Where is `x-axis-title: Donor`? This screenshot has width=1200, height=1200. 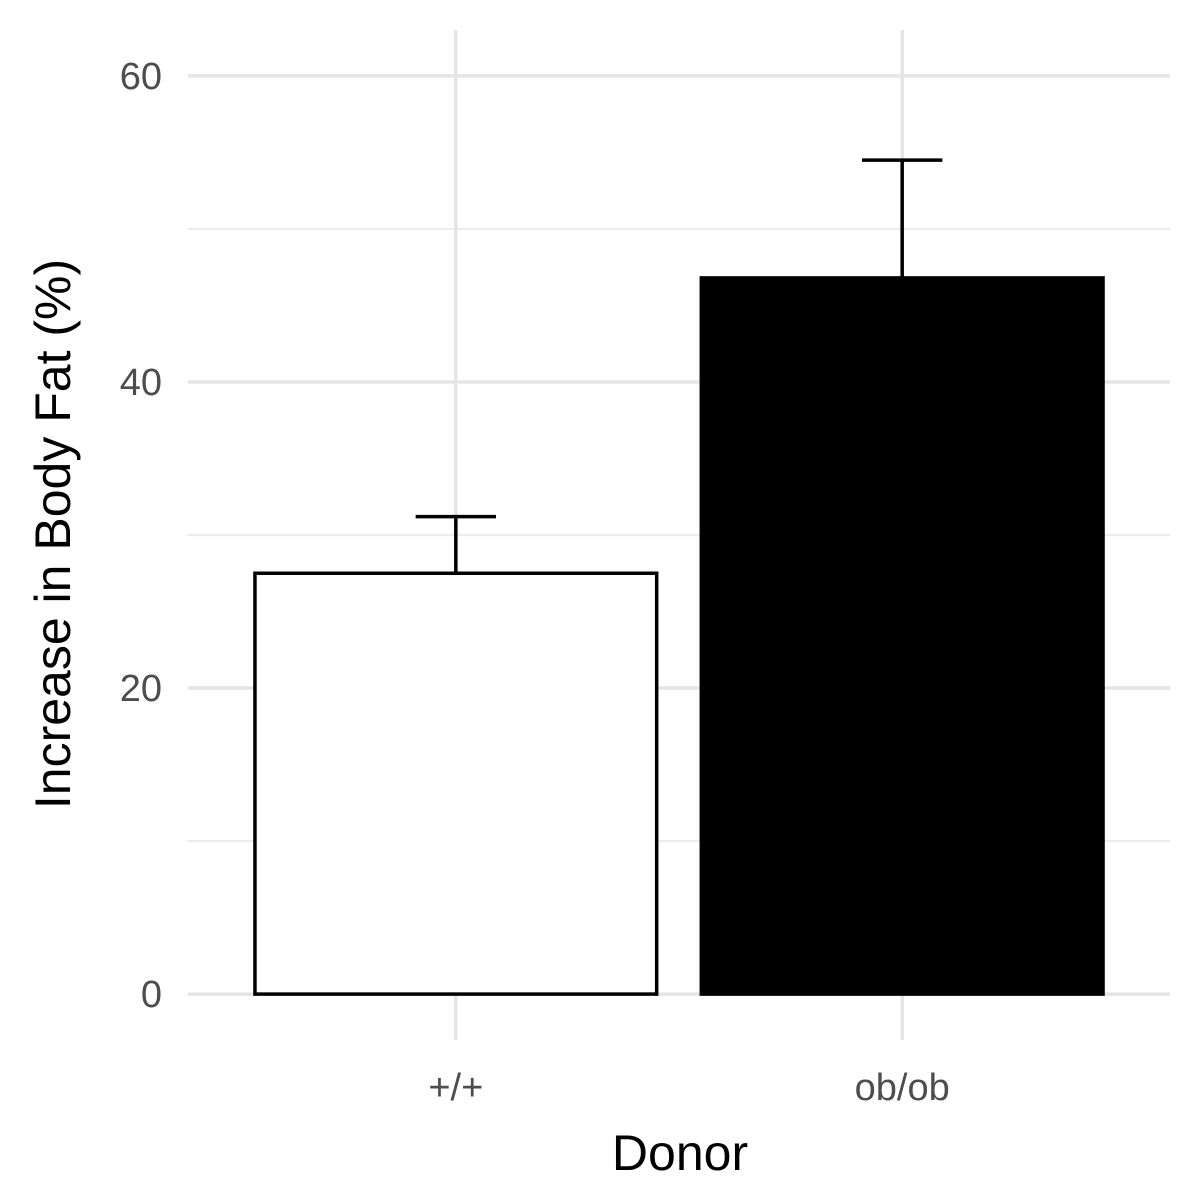 x-axis-title: Donor is located at coordinates (680, 1153).